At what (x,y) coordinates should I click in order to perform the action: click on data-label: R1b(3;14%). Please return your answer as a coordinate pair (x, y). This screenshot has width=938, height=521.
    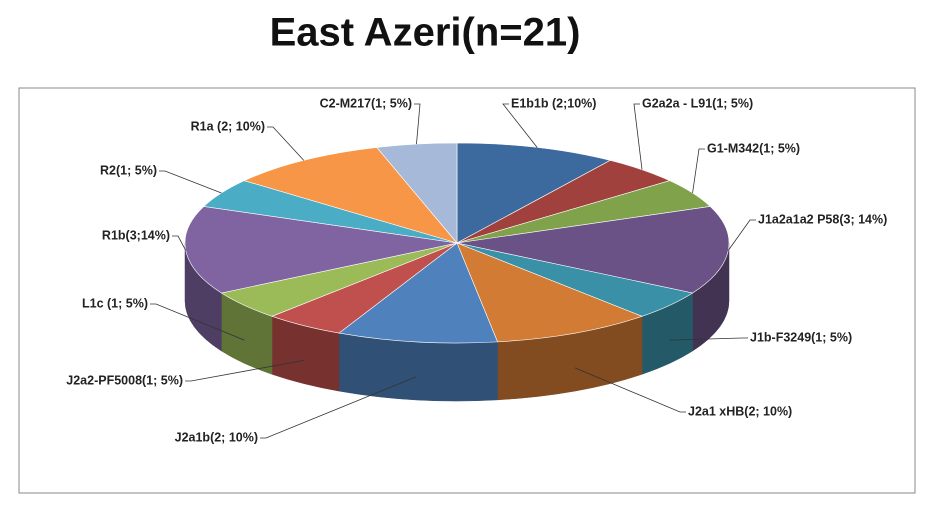
    Looking at the image, I should click on (136, 235).